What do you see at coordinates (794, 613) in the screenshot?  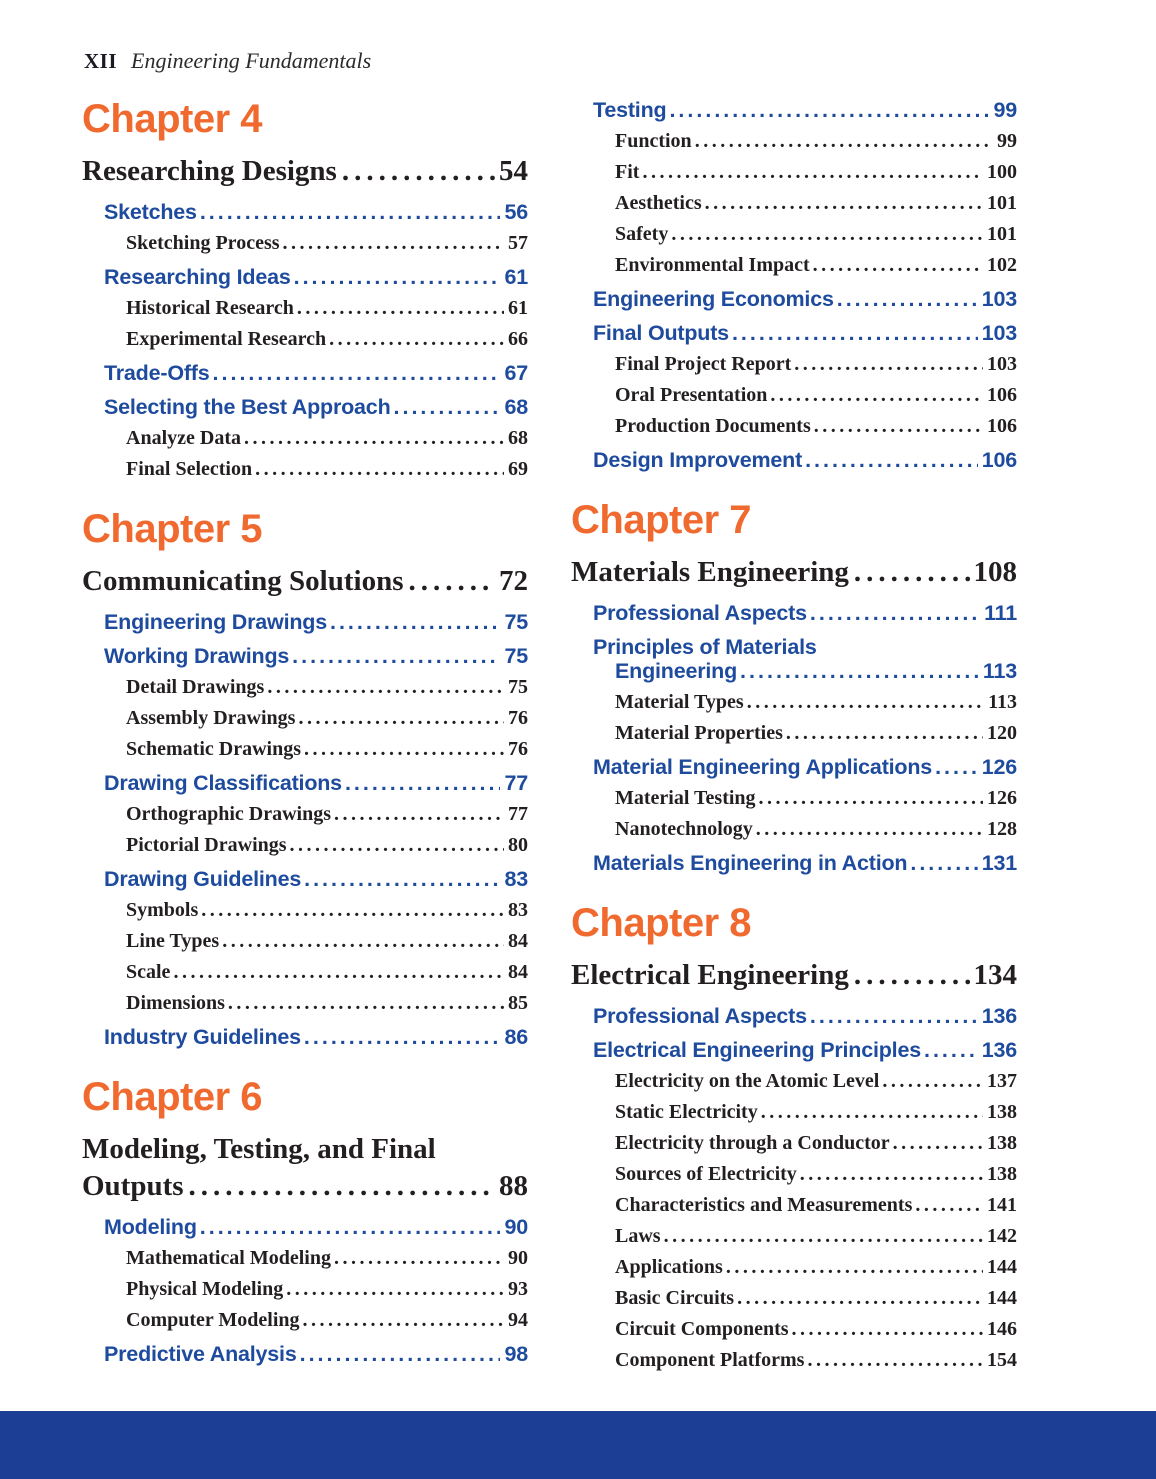 I see `toc-entry-section: Professional Aspects 111` at bounding box center [794, 613].